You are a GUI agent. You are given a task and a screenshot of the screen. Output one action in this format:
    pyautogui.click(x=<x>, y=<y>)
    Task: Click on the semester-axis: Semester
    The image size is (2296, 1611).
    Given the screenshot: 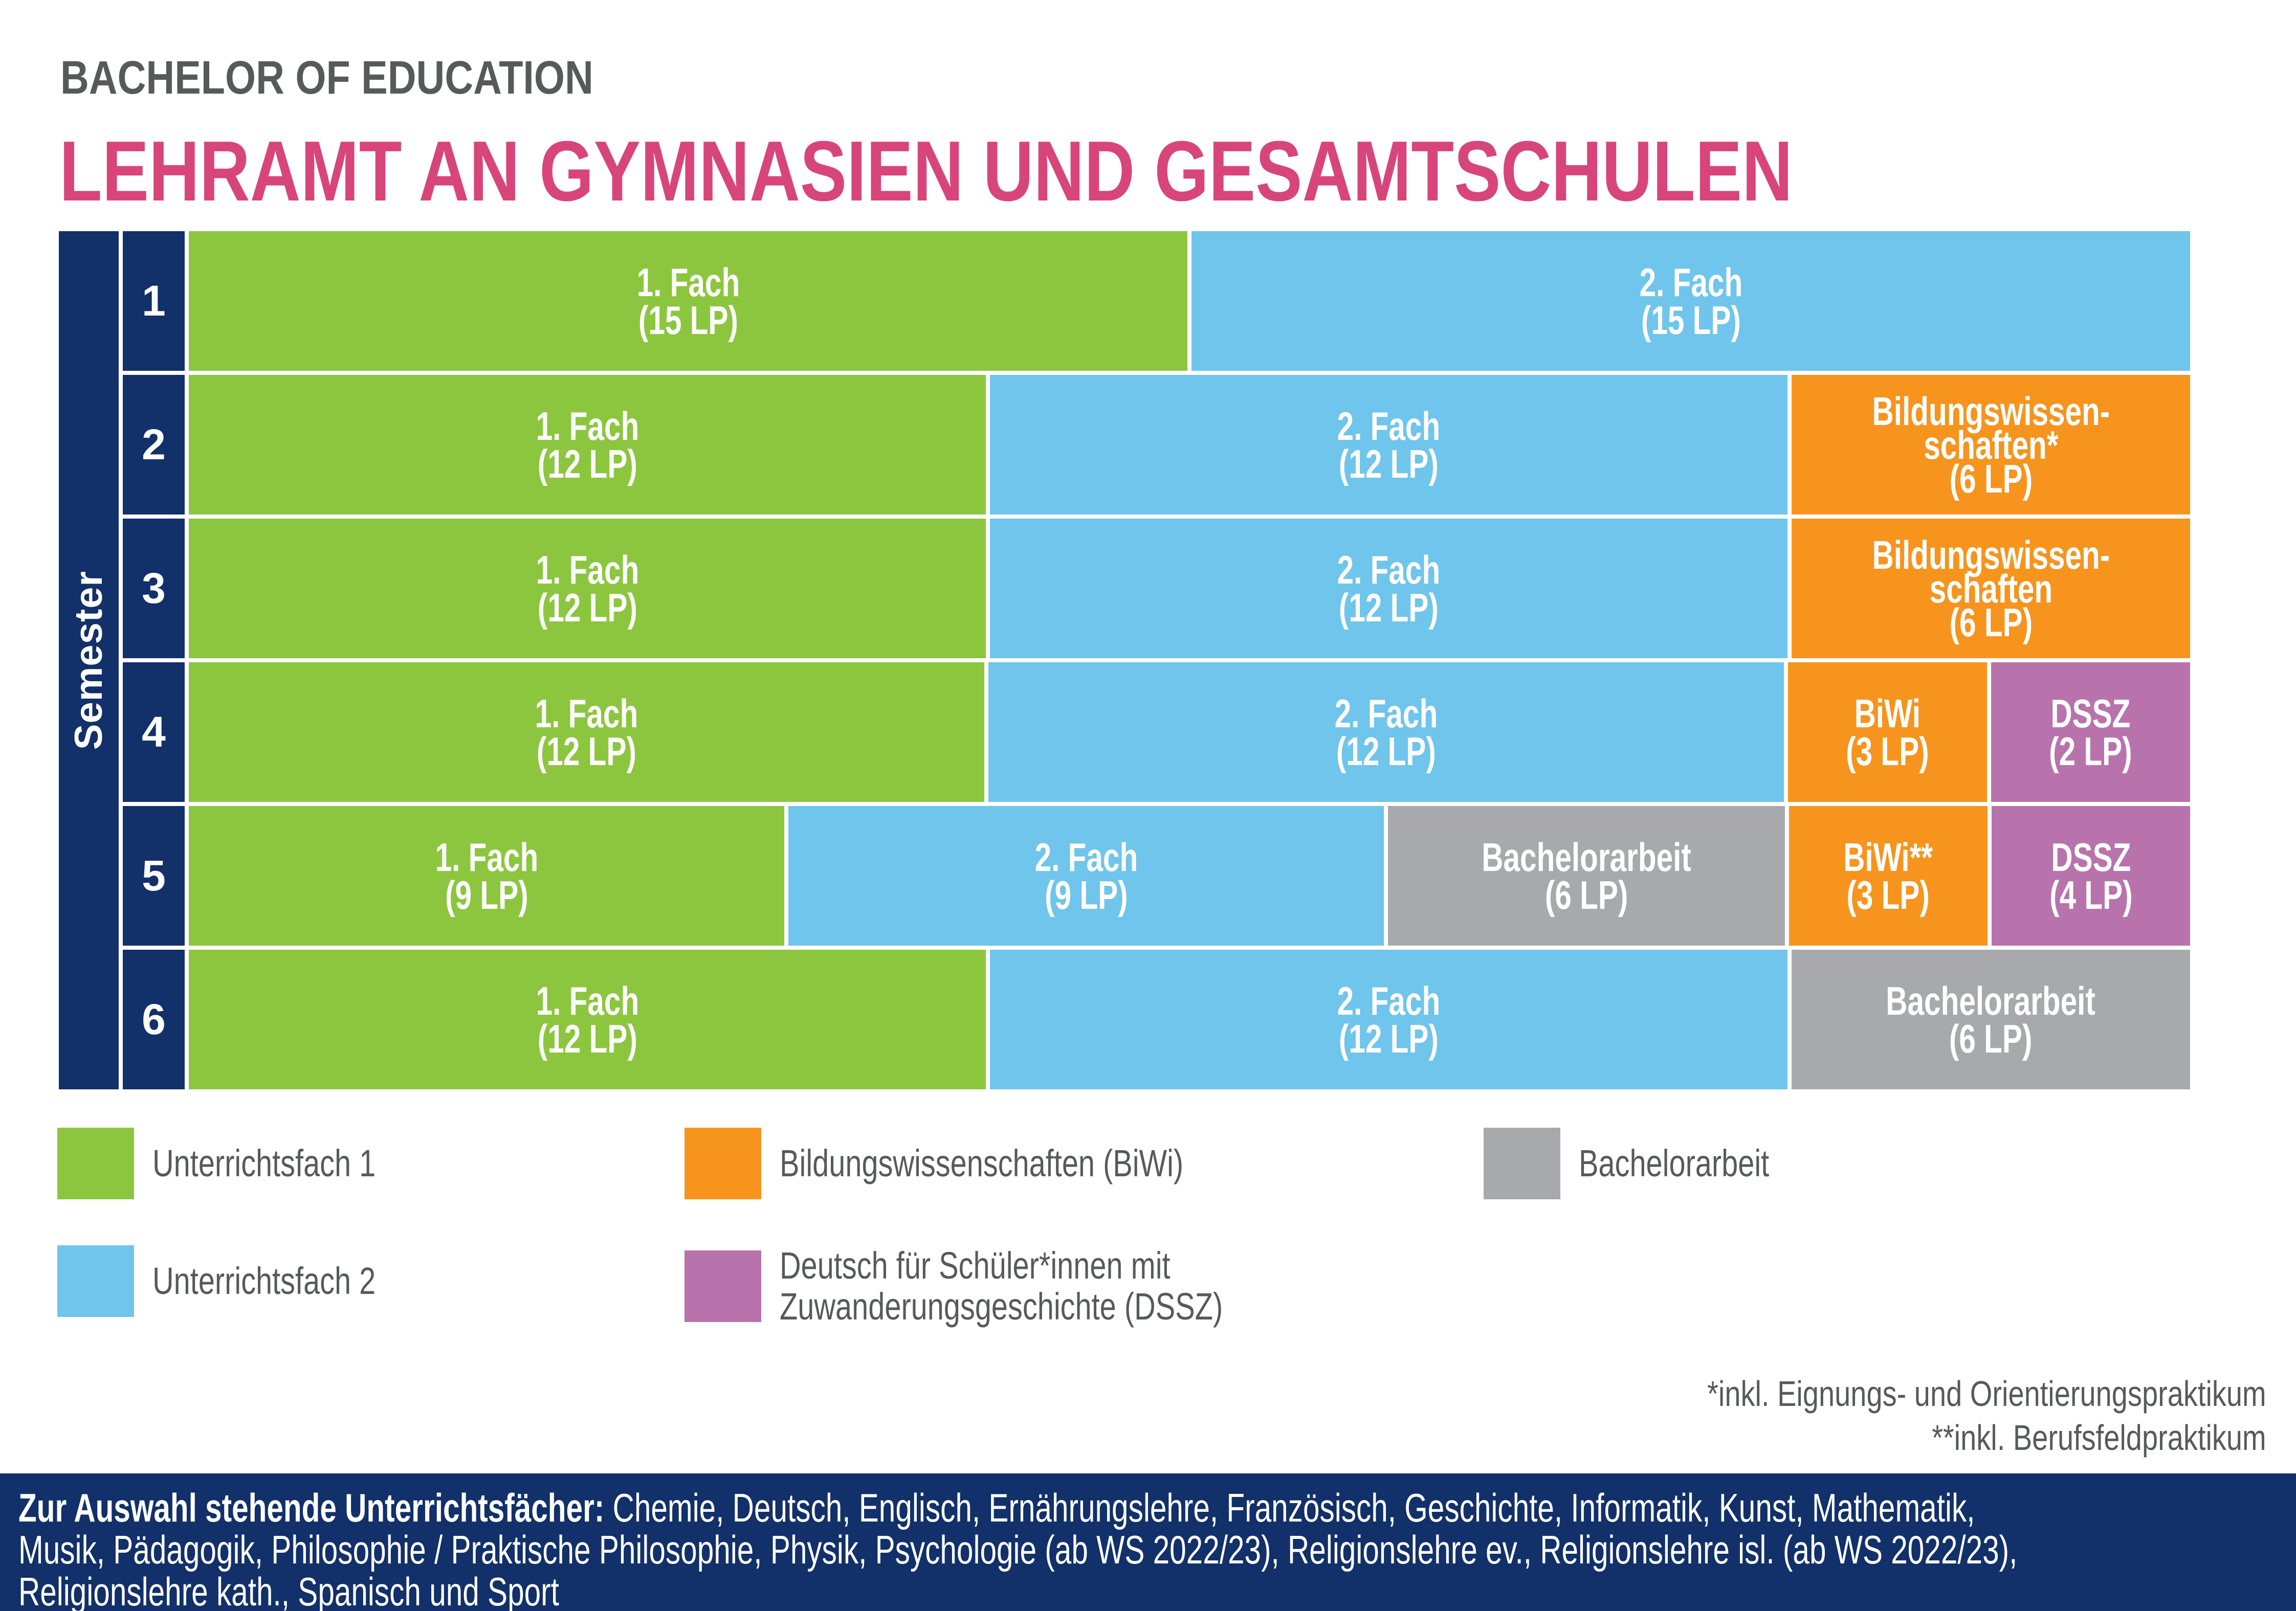 What is the action you would take?
    pyautogui.click(x=89, y=660)
    